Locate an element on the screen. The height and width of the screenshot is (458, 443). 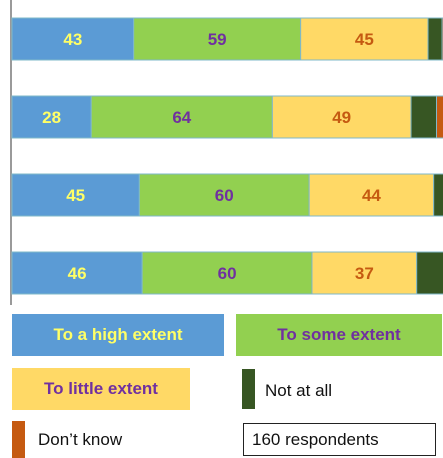
legend-little-extent: To little extent is located at coordinates (101, 389).